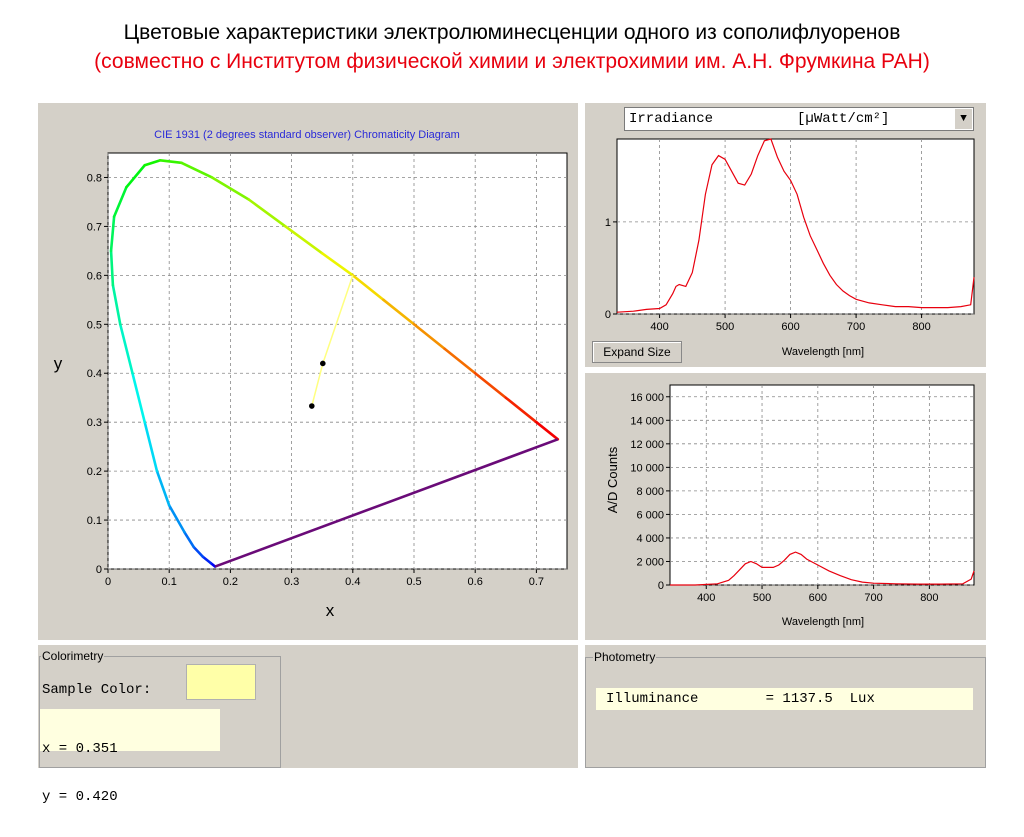 Image resolution: width=1024 pixels, height=837 pixels. Describe the element at coordinates (536, 582) in the screenshot. I see `x-tick-label: 0.7` at that location.